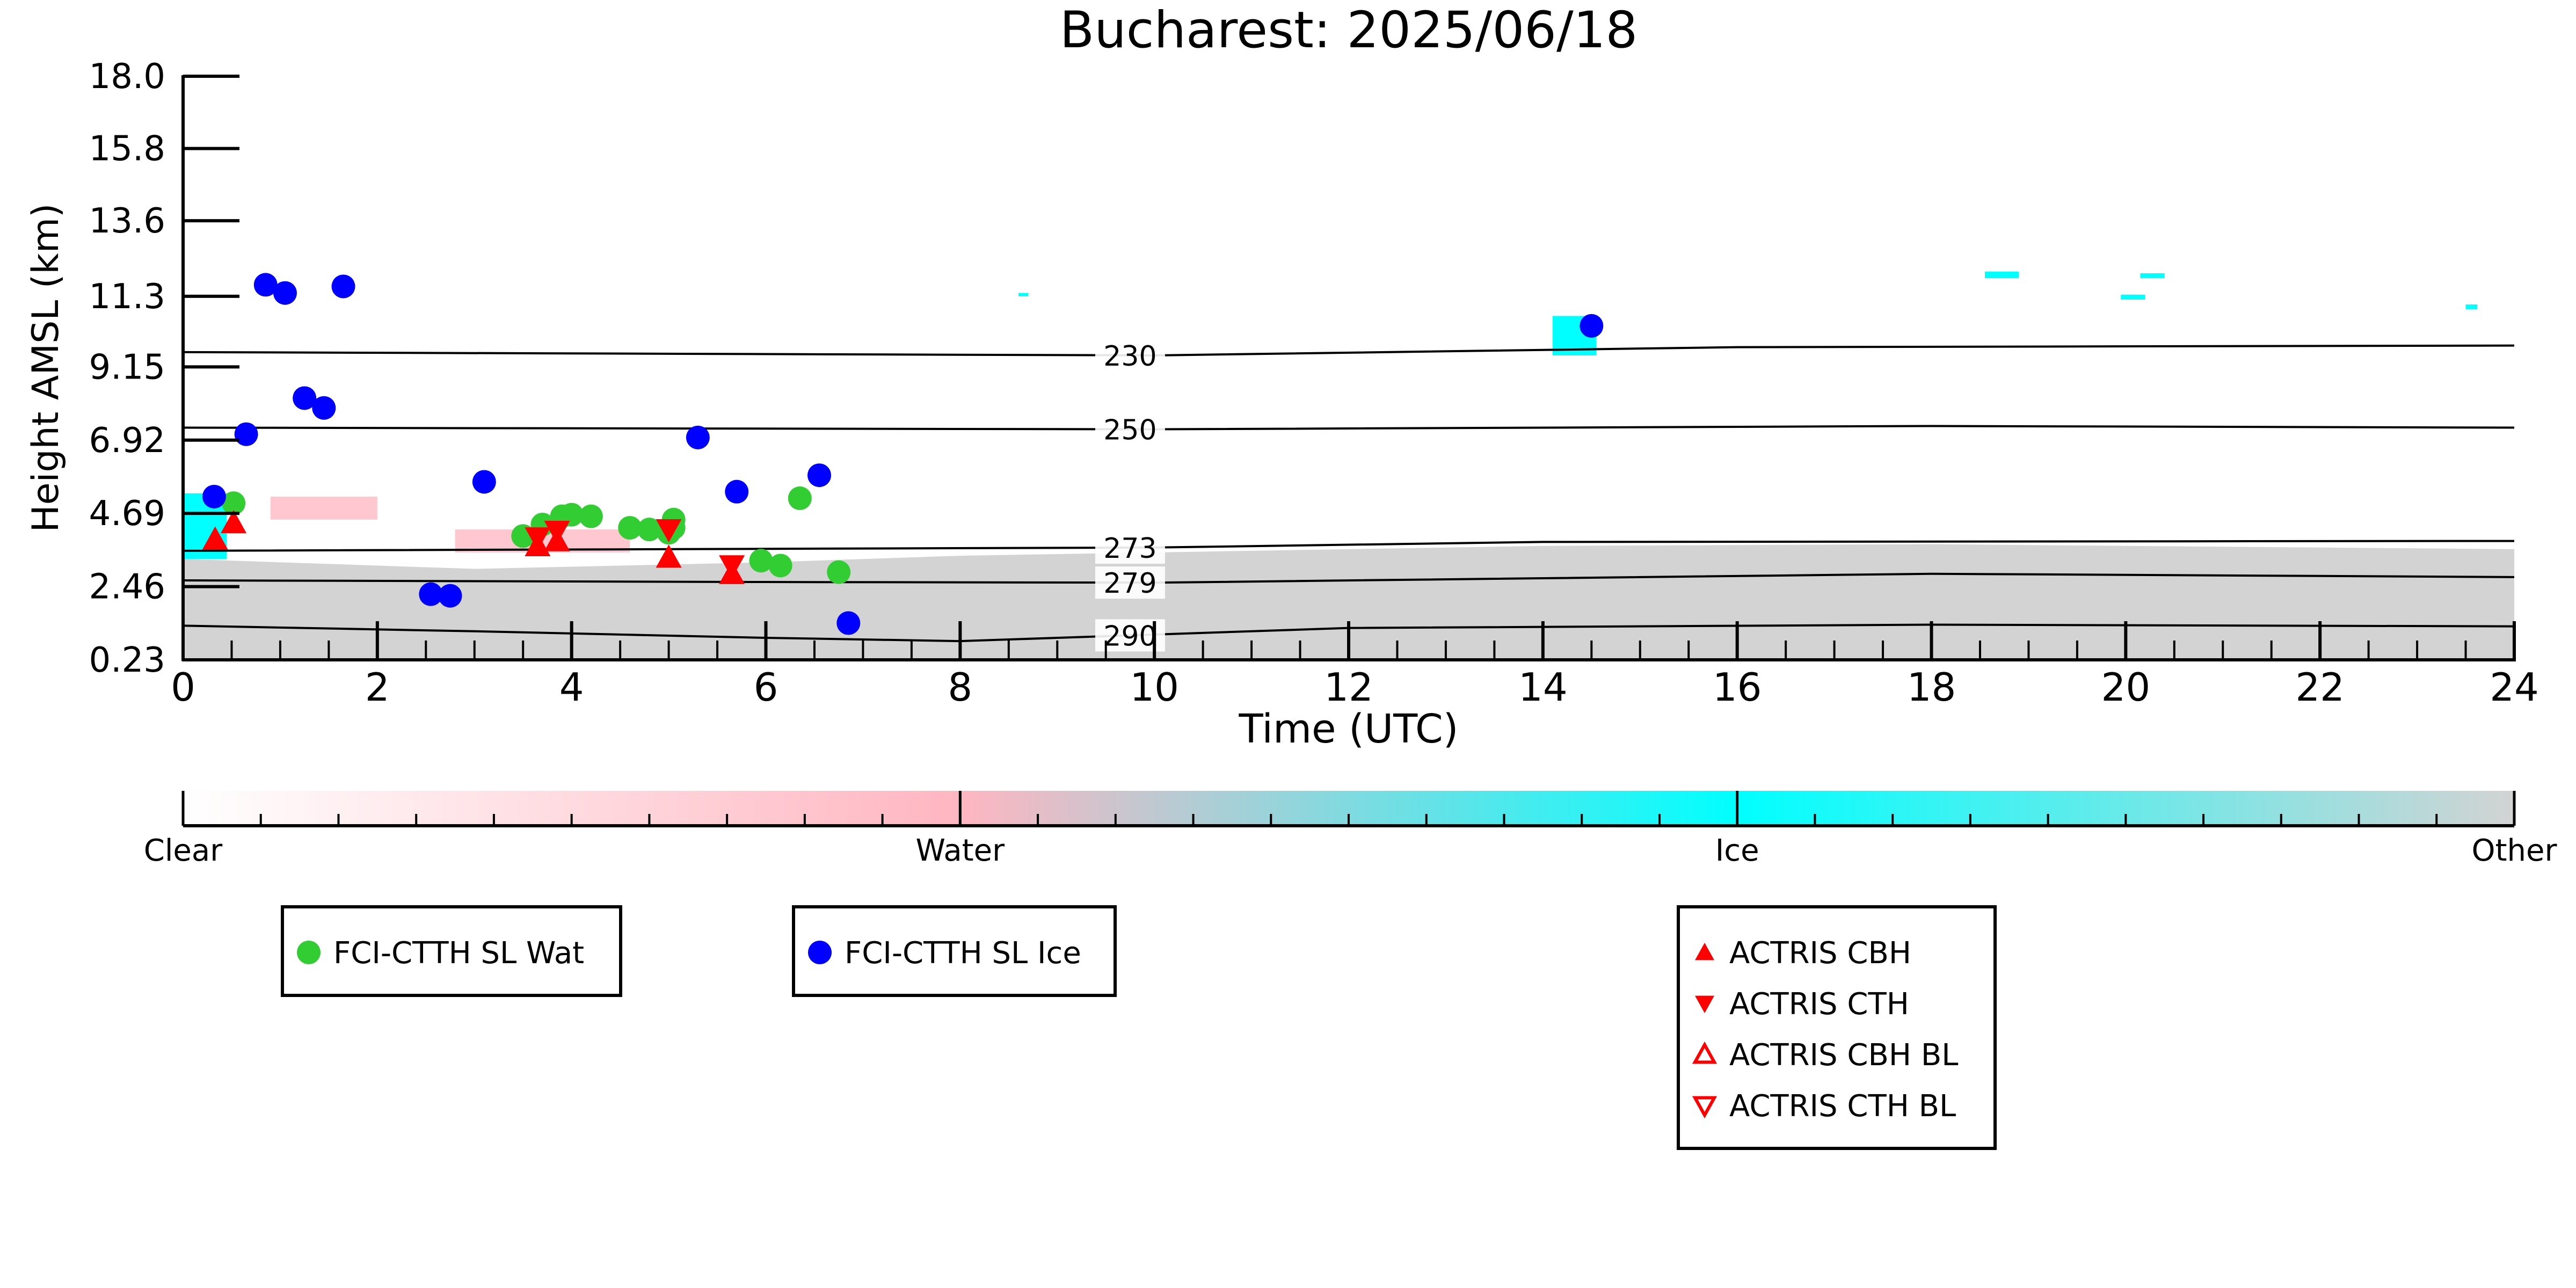  What do you see at coordinates (127, 221) in the screenshot?
I see `y-tick-label: 13.6` at bounding box center [127, 221].